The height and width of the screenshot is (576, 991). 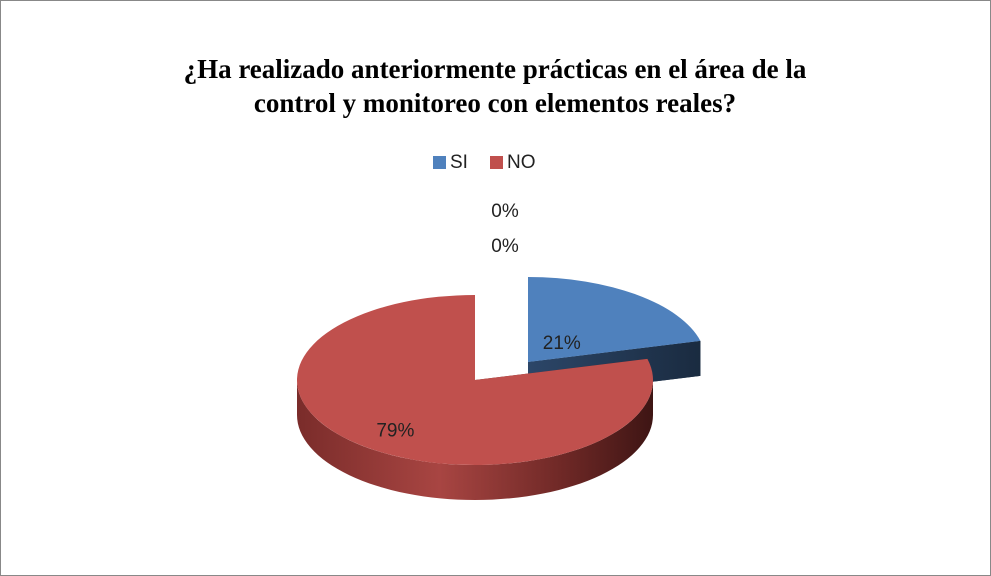 I want to click on legend-label: NO, so click(x=521, y=162).